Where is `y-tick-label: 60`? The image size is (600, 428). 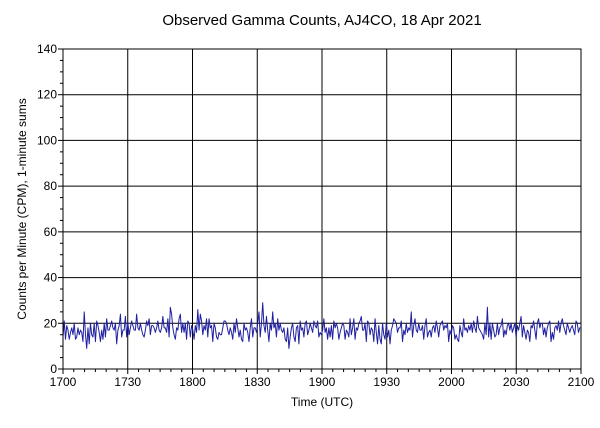
y-tick-label: 60 is located at coordinates (51, 232).